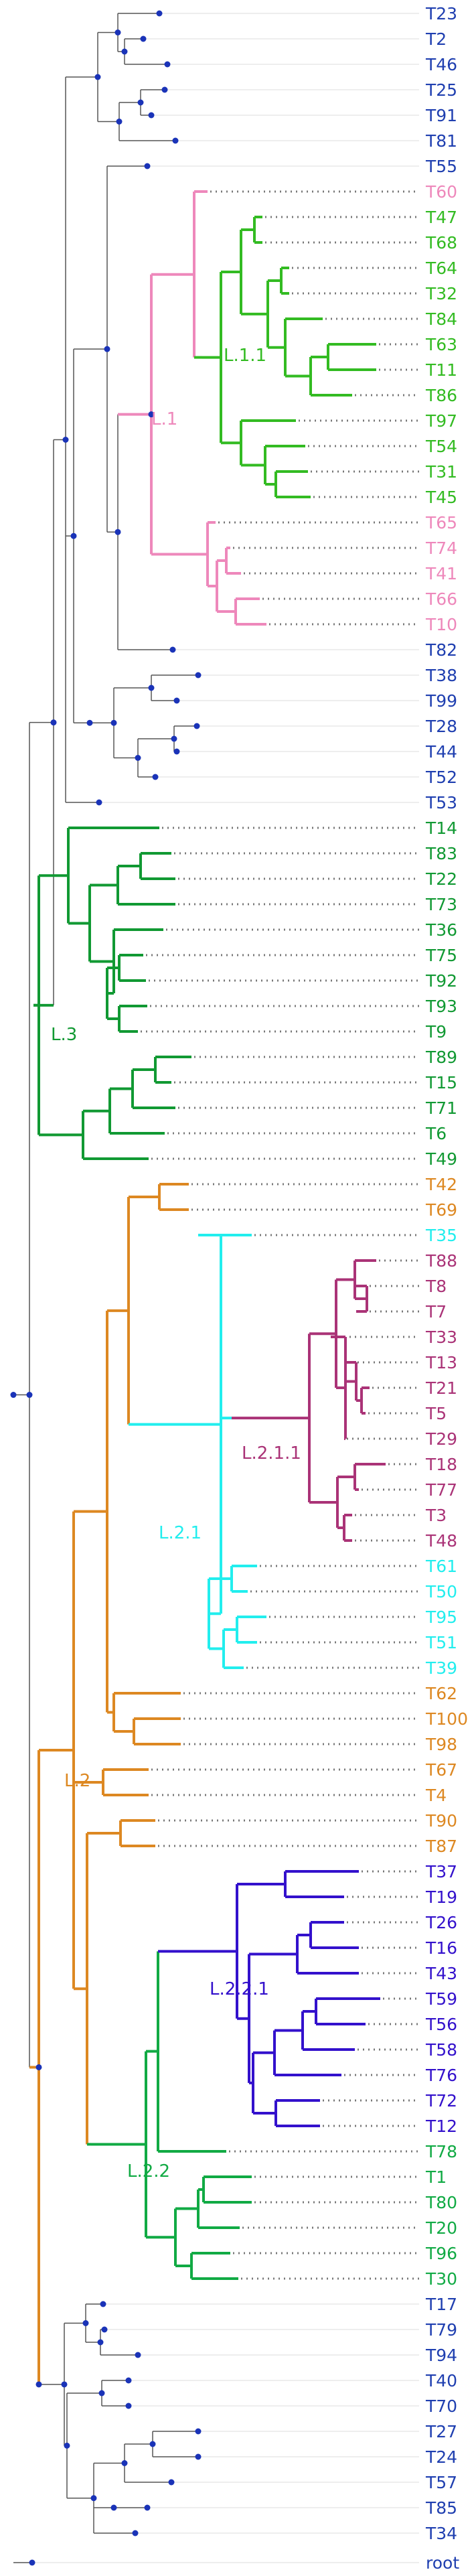 The height and width of the screenshot is (2576, 474). Describe the element at coordinates (441, 981) in the screenshot. I see `tip-label: T92` at that location.